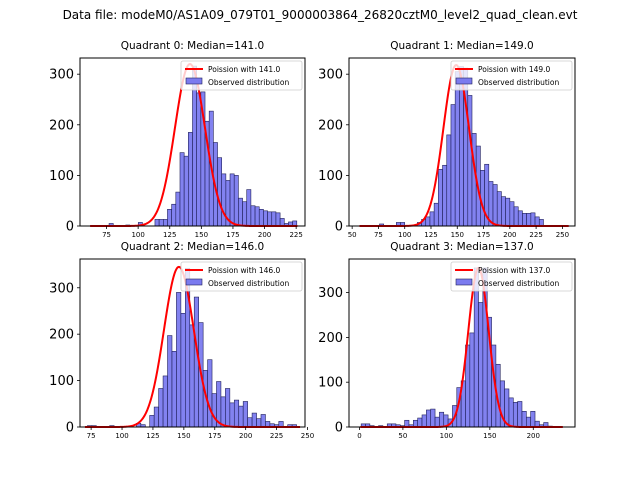 This screenshot has width=640, height=480. Describe the element at coordinates (514, 69) in the screenshot. I see `legend-label-poisson: Poission with 149.0` at that location.